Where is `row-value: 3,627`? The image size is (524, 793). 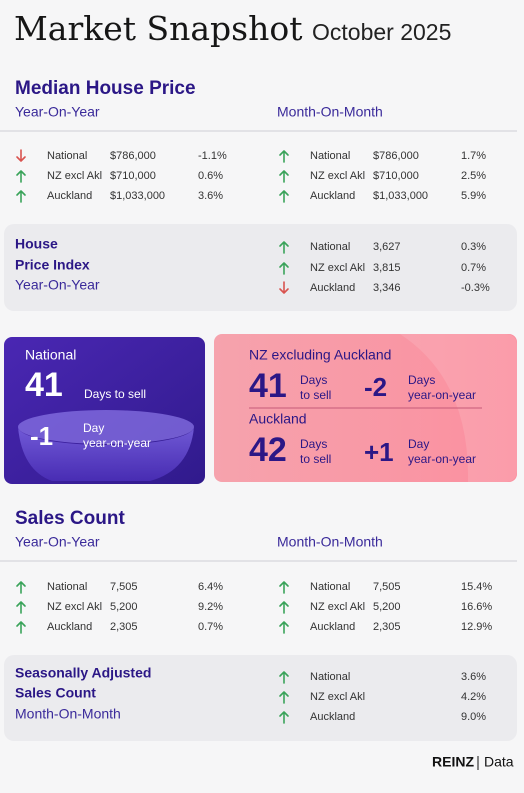
row-value: 3,627 is located at coordinates (387, 247).